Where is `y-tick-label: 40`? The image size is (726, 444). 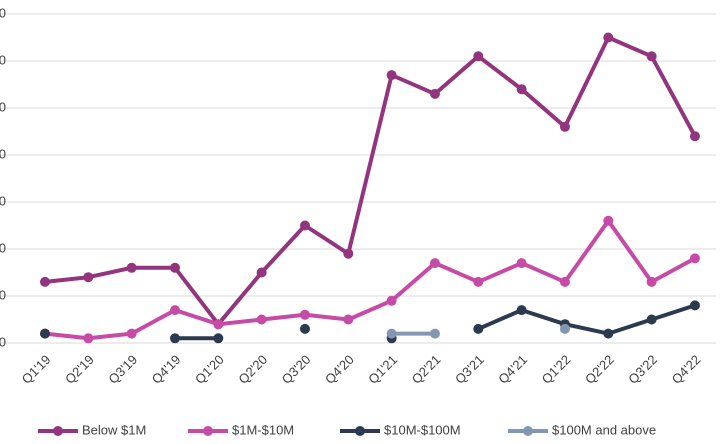
y-tick-label: 40 is located at coordinates (3, 153).